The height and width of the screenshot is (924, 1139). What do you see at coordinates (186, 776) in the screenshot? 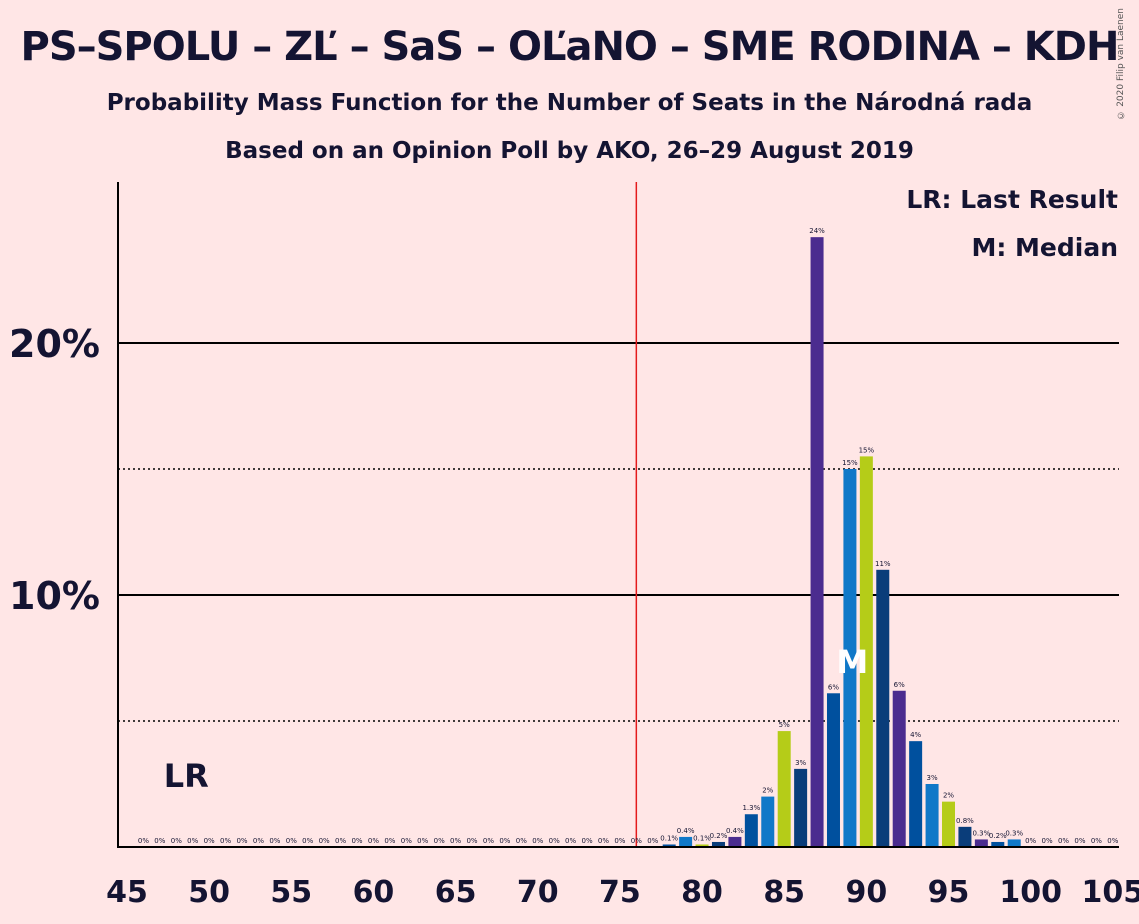
I see `last-result-marker: LR` at bounding box center [186, 776].